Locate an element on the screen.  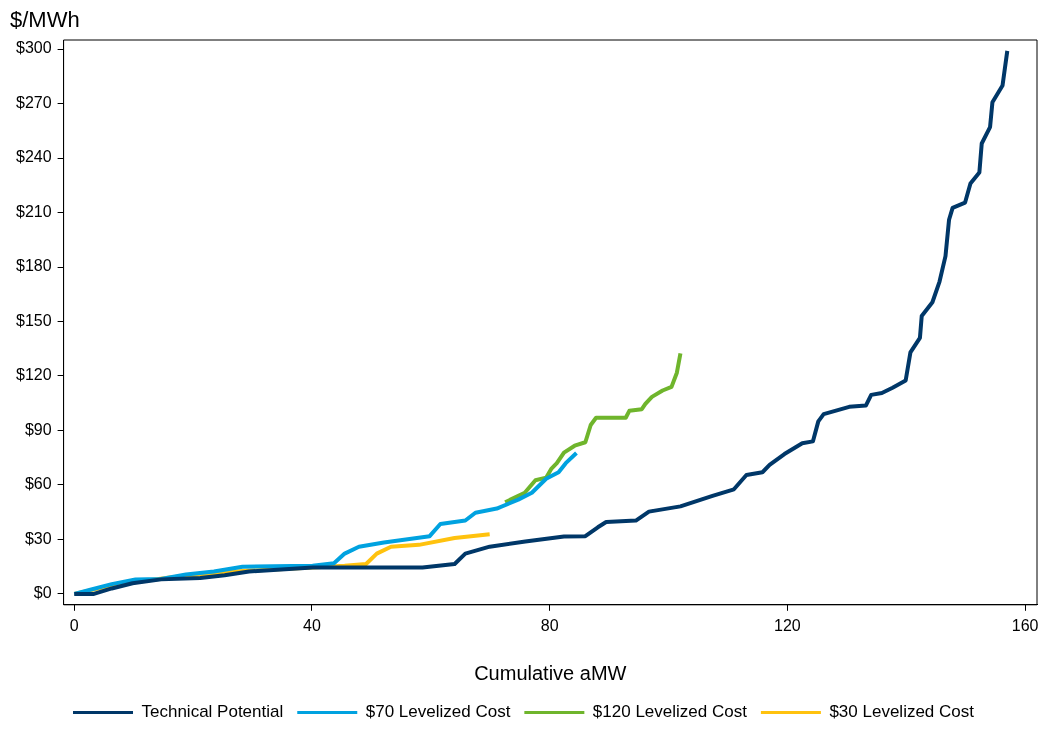
y-tick-label: $90 is located at coordinates (38, 429).